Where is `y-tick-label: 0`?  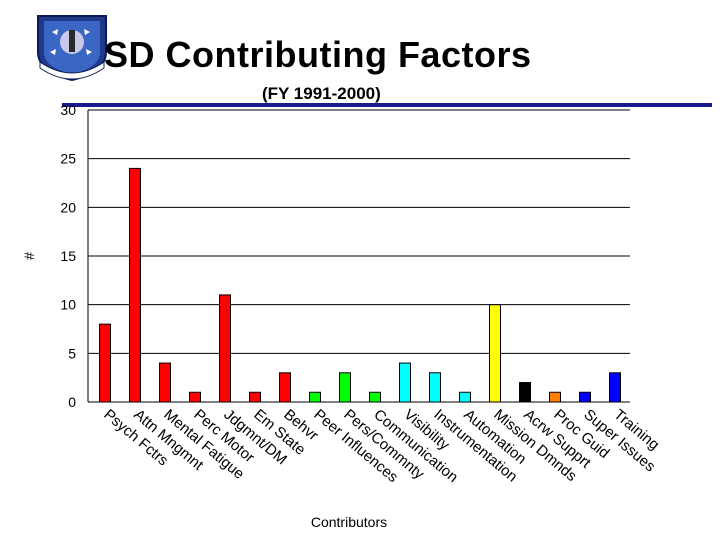
y-tick-label: 0 is located at coordinates (72, 402).